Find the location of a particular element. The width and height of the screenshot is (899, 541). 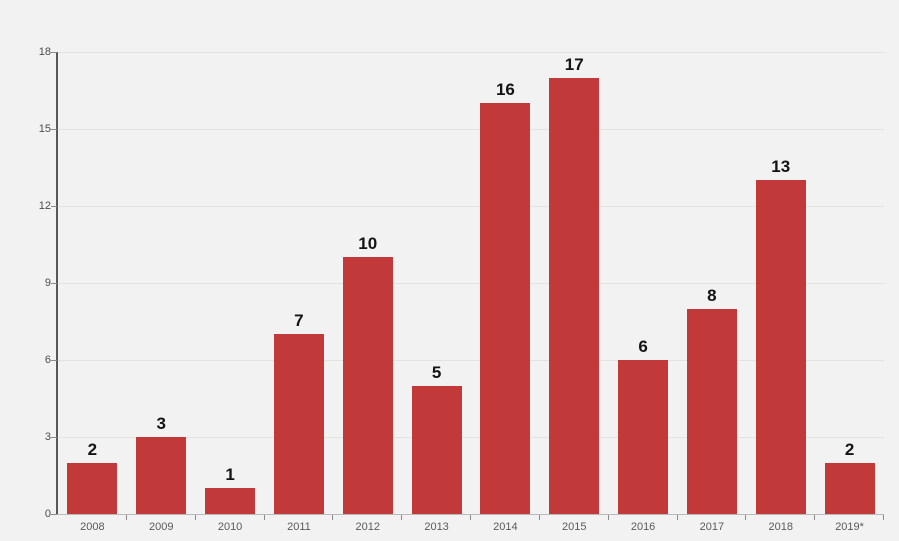

x-axis-label: 2014 is located at coordinates (505, 527).